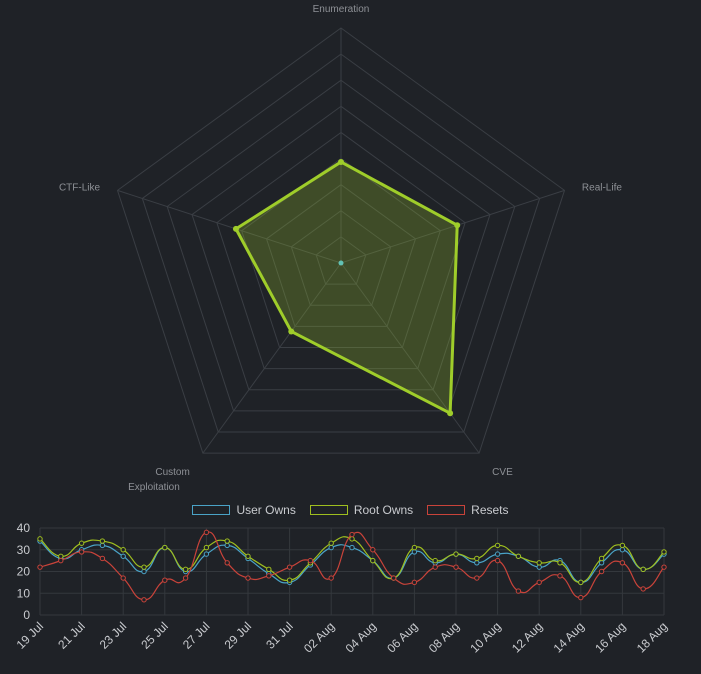 The image size is (701, 674). What do you see at coordinates (452, 226) in the screenshot?
I see `radar-spoke-real-life` at bounding box center [452, 226].